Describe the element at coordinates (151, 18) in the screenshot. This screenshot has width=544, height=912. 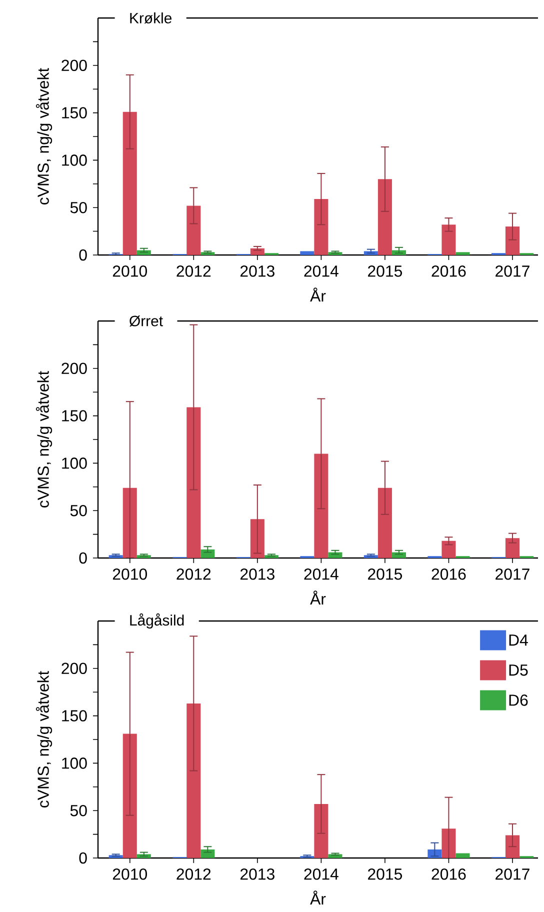
I see `chart-title: Krøkle` at that location.